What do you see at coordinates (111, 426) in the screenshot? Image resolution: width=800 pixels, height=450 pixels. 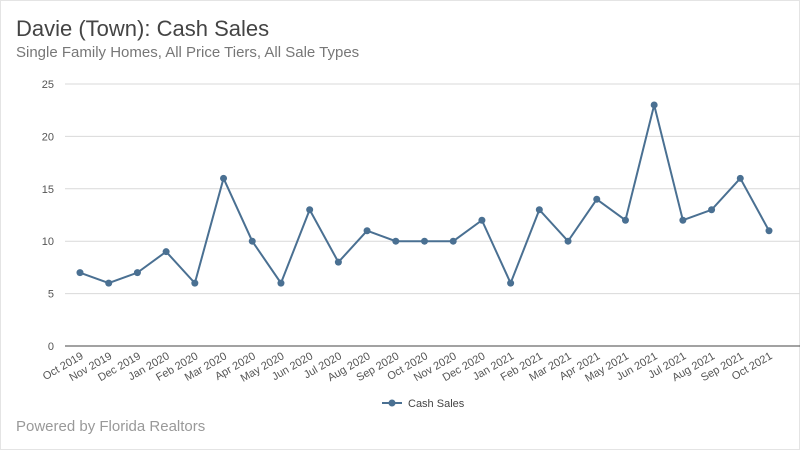 I see `powered-by-footer: Powered by Florida Realtors` at bounding box center [111, 426].